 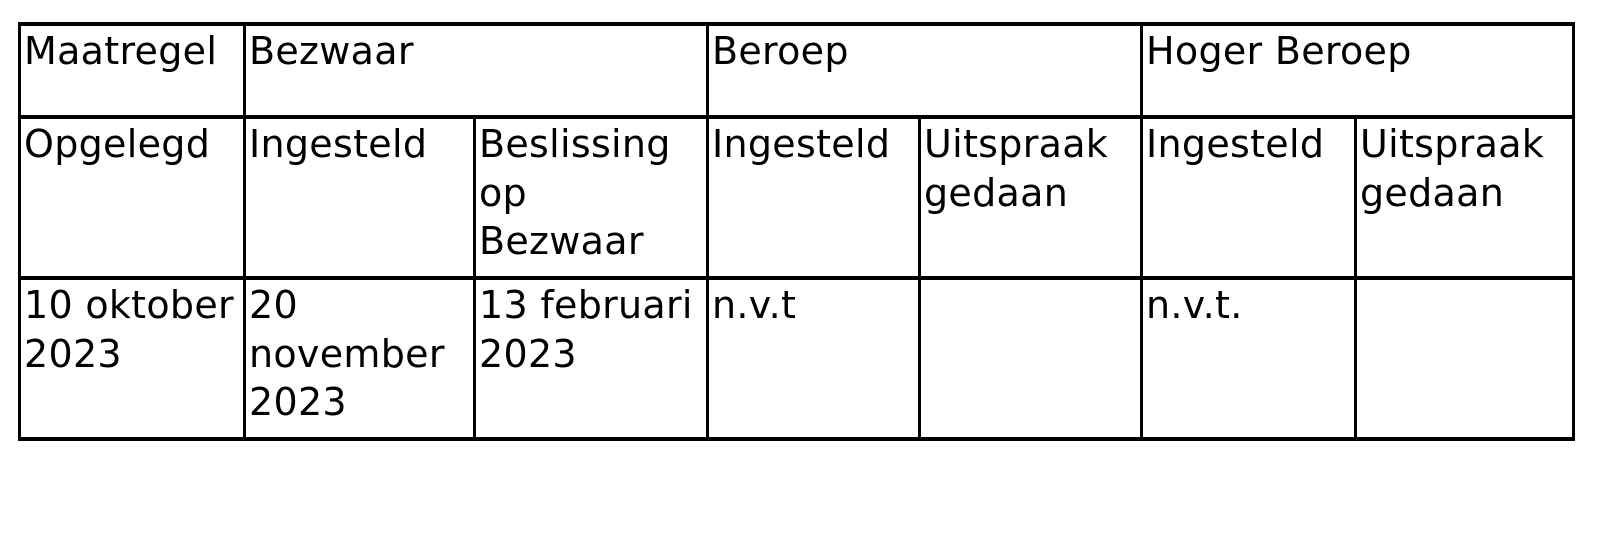 What do you see at coordinates (591, 358) in the screenshot?
I see `cell-bezwaar-beslissing: 13 februari 2023` at bounding box center [591, 358].